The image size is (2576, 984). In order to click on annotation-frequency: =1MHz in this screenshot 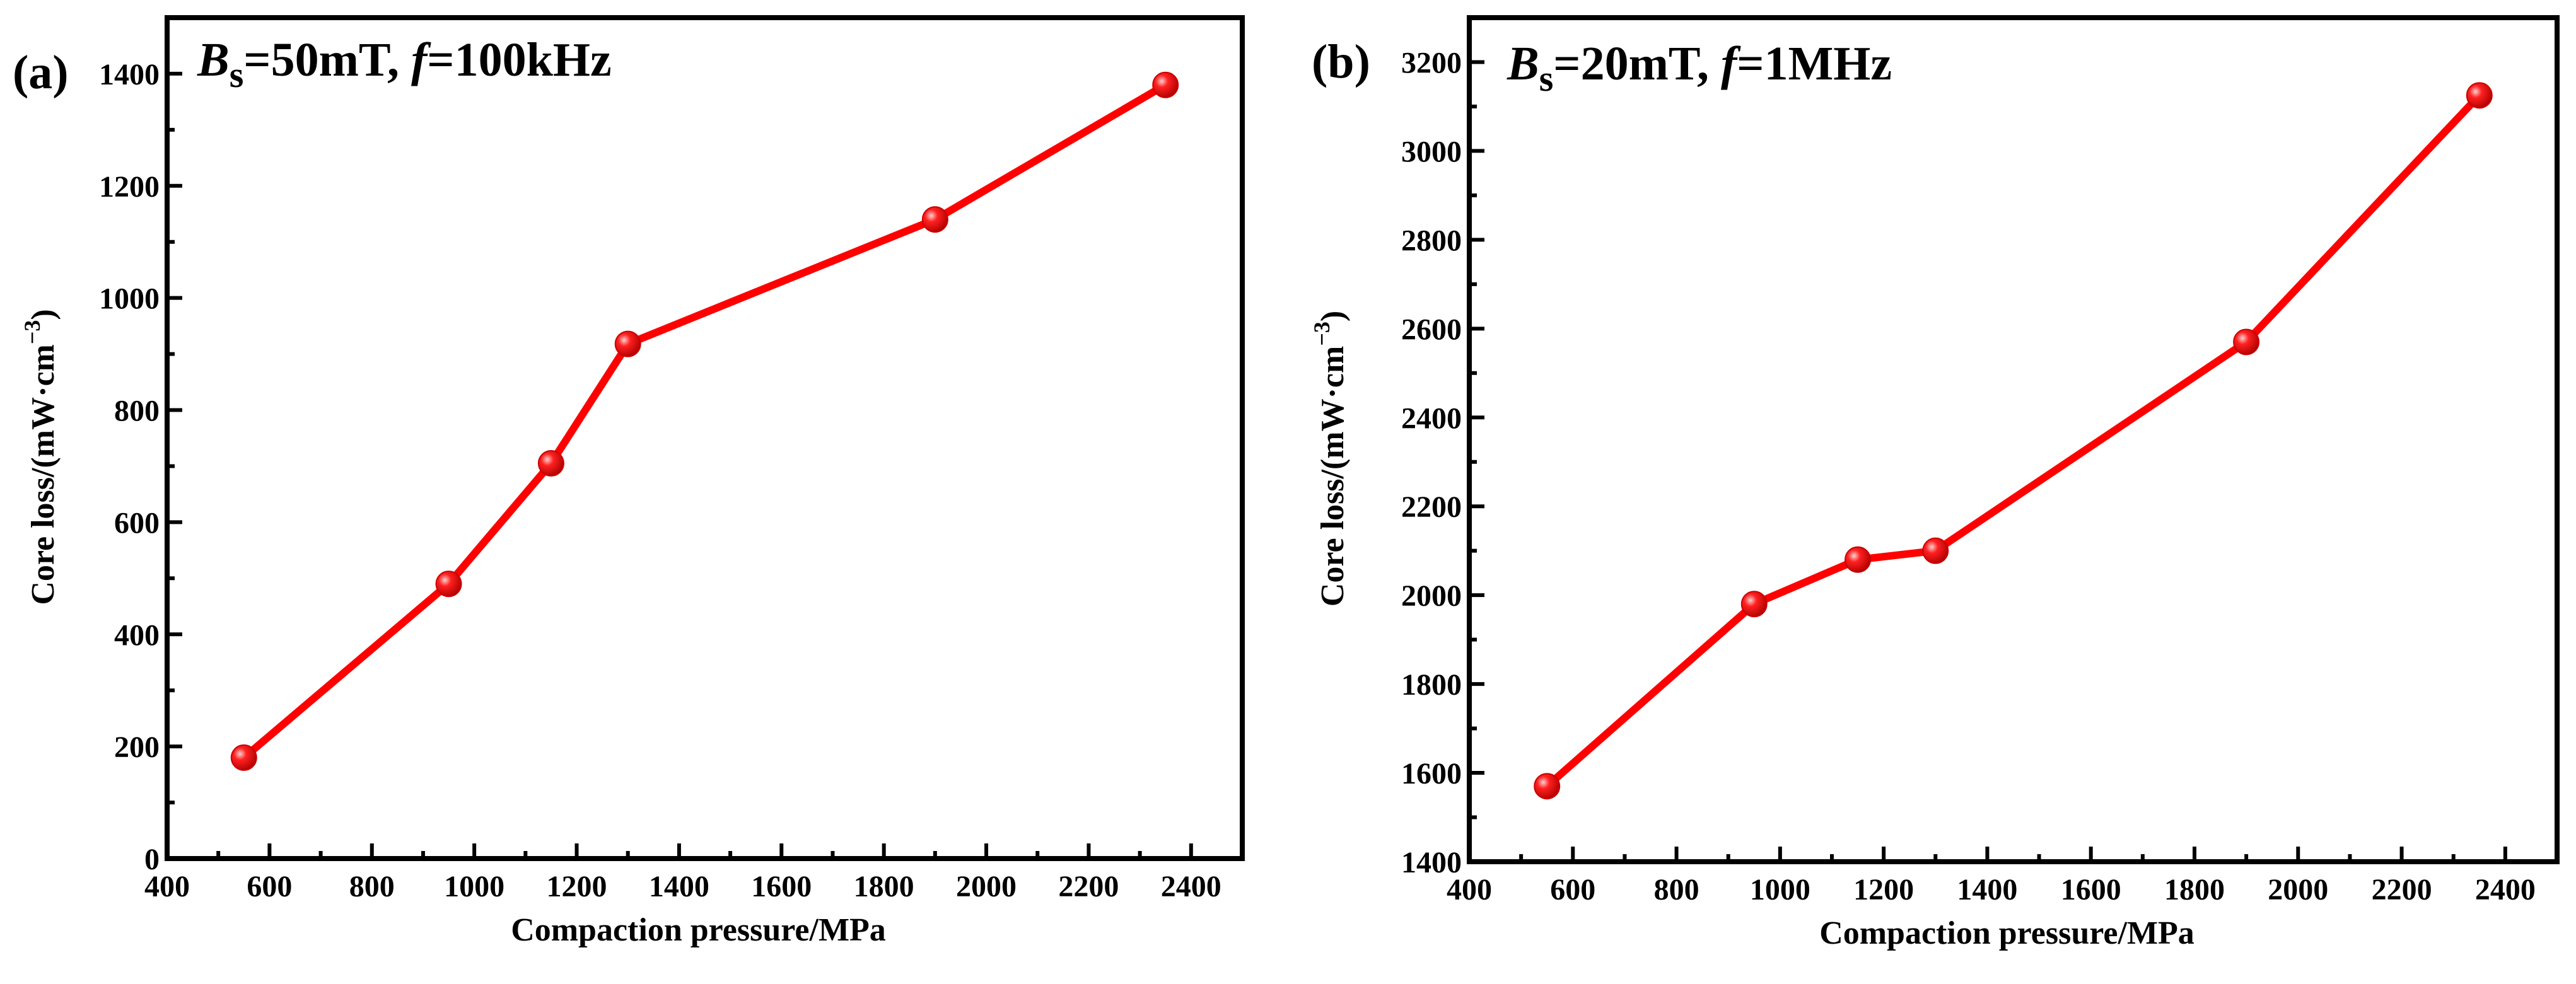, I will do `click(1815, 63)`.